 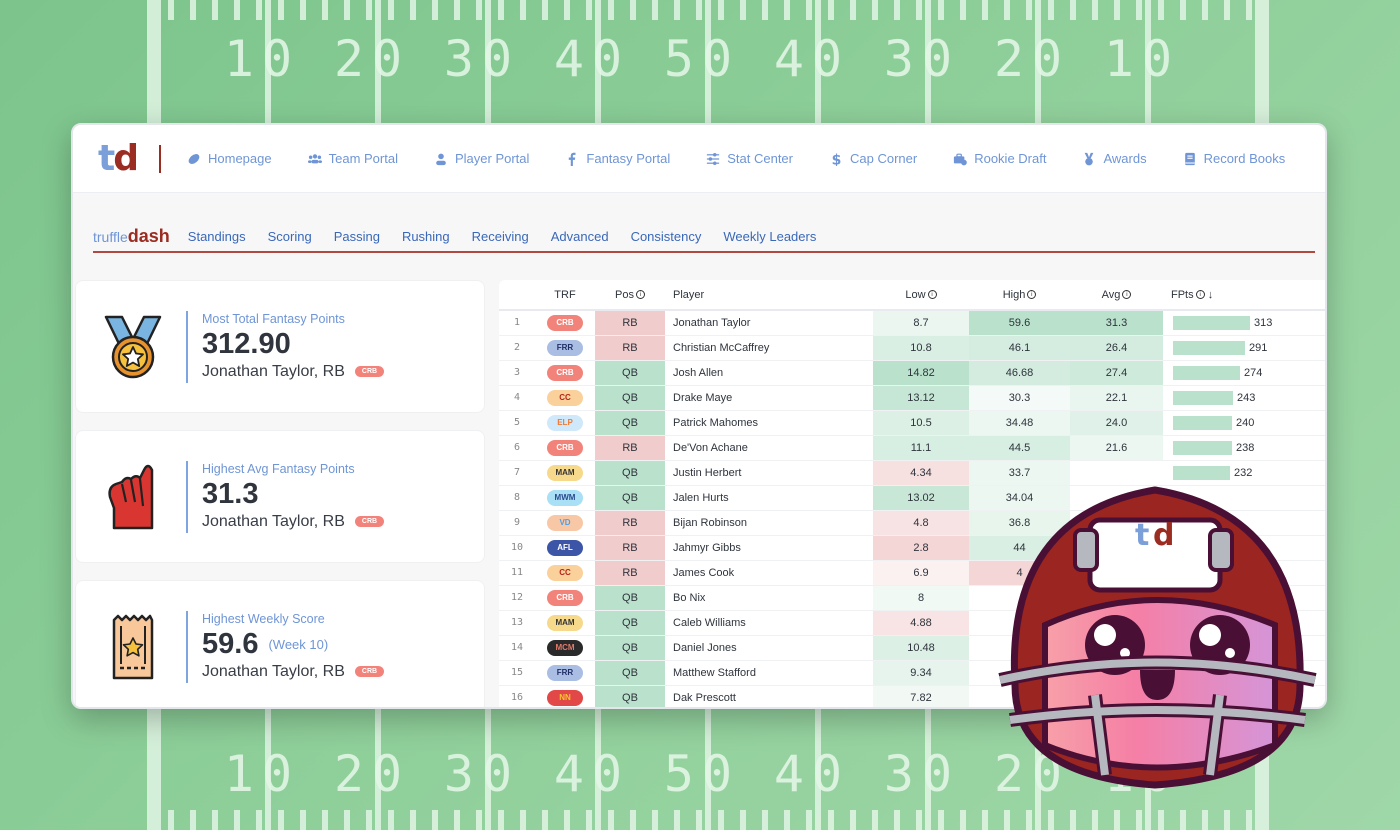 What do you see at coordinates (1244, 158) in the screenshot?
I see `nav-item-label: Record Books` at bounding box center [1244, 158].